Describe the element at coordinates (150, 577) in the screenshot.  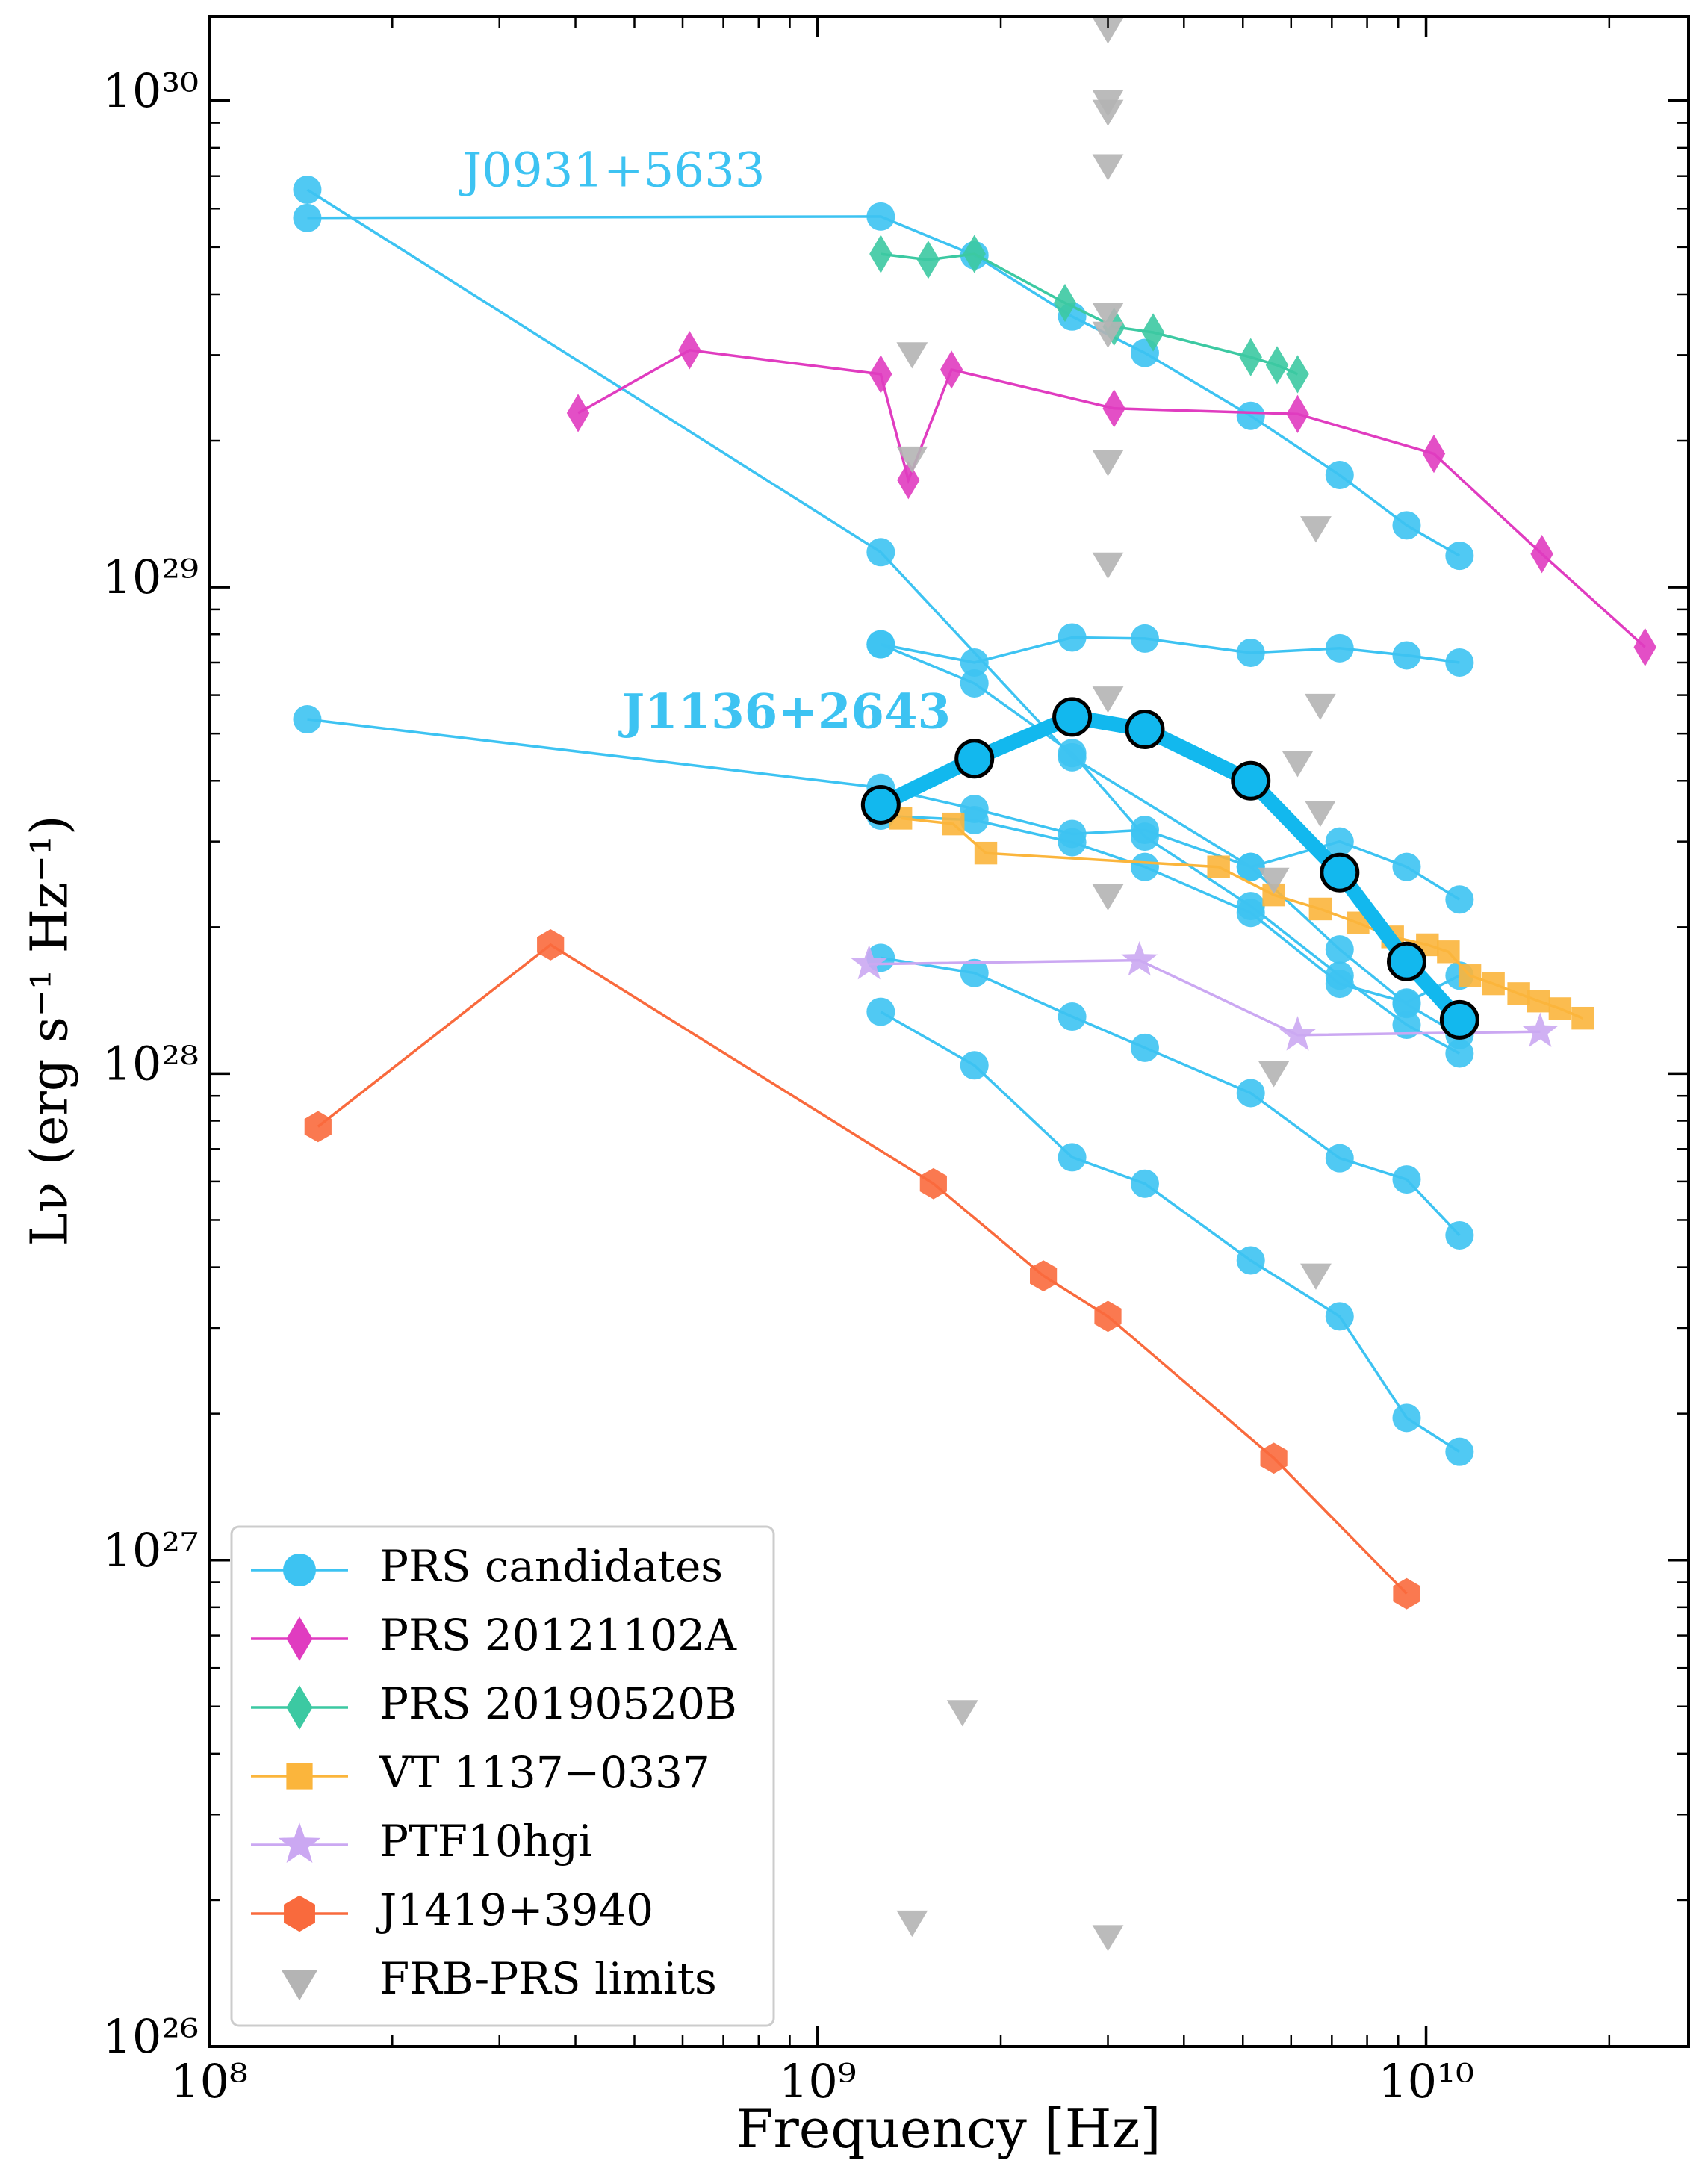
I see `y-tick-label: 10²⁹` at that location.